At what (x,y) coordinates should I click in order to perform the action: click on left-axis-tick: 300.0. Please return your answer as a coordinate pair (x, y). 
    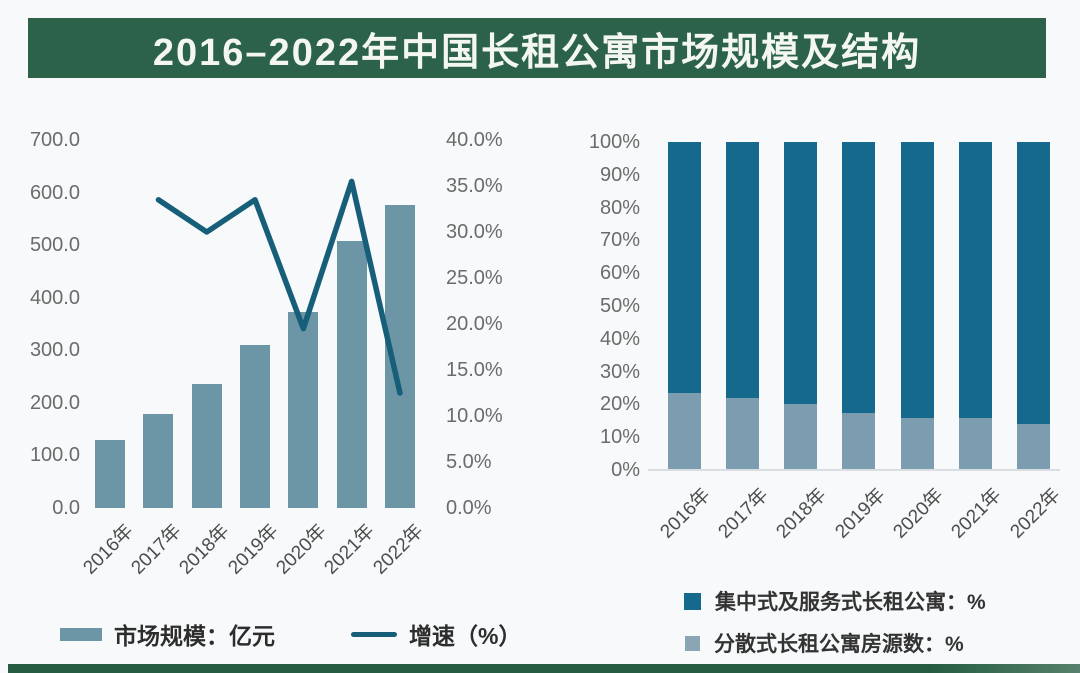
    Looking at the image, I should click on (54, 350).